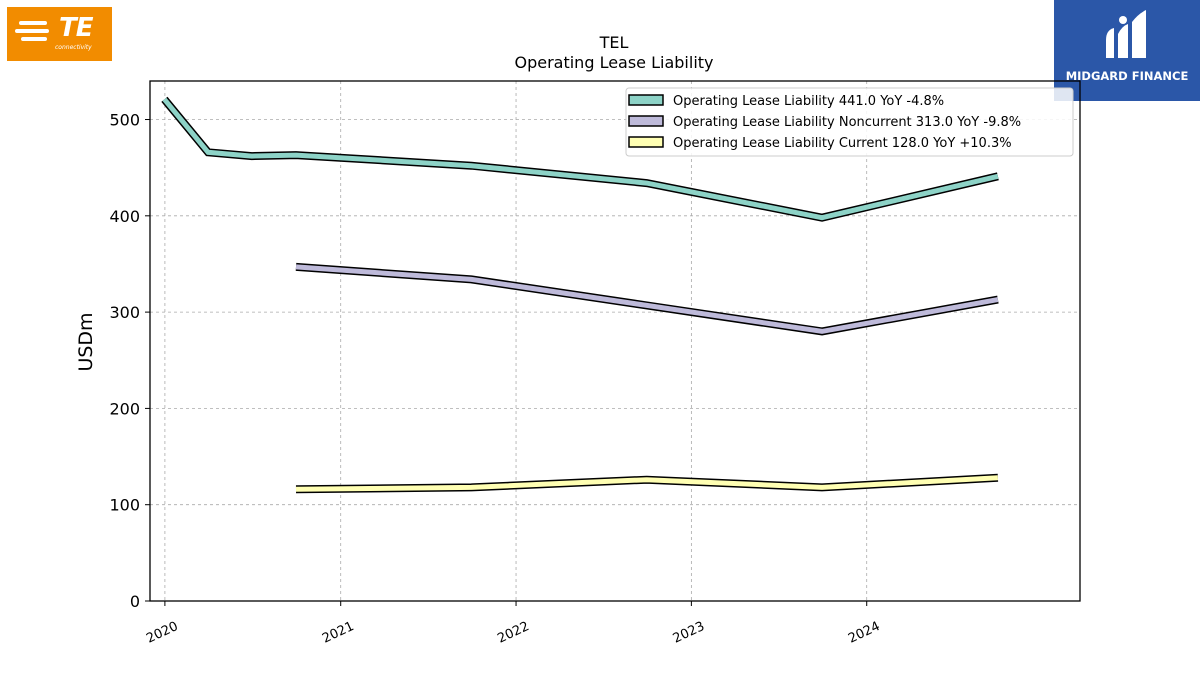 The image size is (1200, 675). What do you see at coordinates (135, 601) in the screenshot?
I see `y-tick-label: 0` at bounding box center [135, 601].